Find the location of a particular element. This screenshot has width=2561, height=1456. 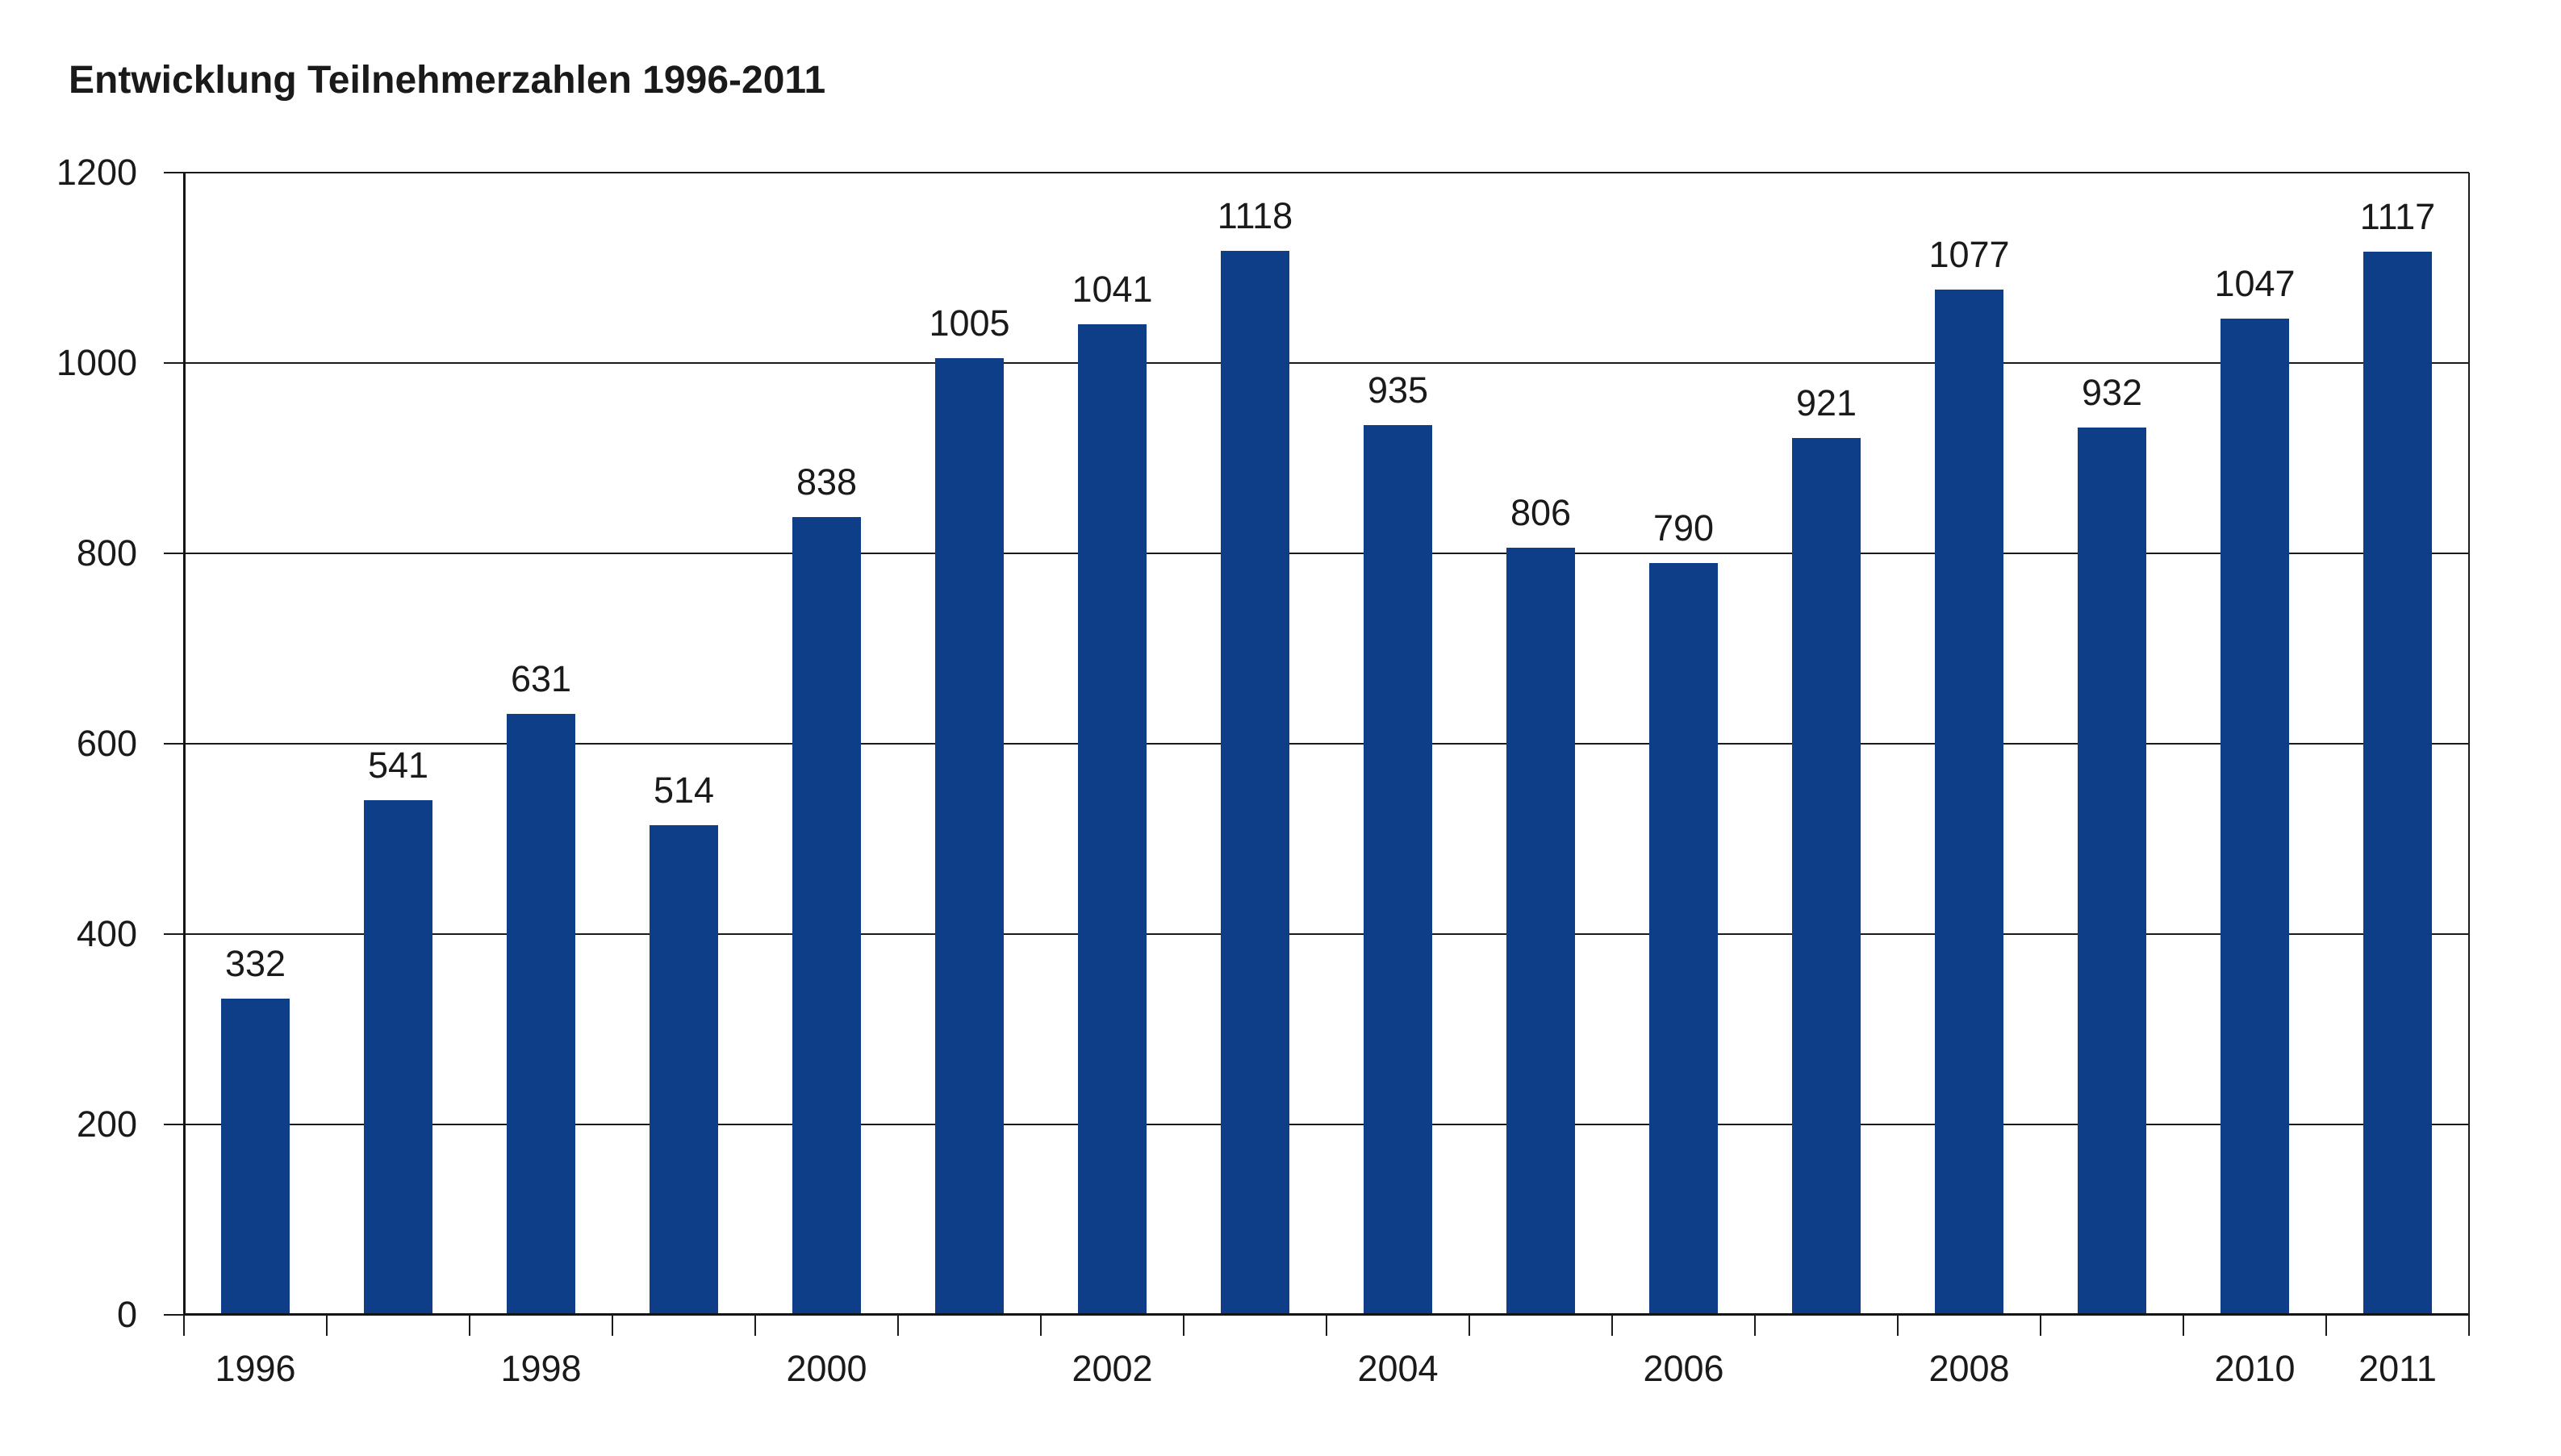

bar-value-label: 935 is located at coordinates (1398, 390).